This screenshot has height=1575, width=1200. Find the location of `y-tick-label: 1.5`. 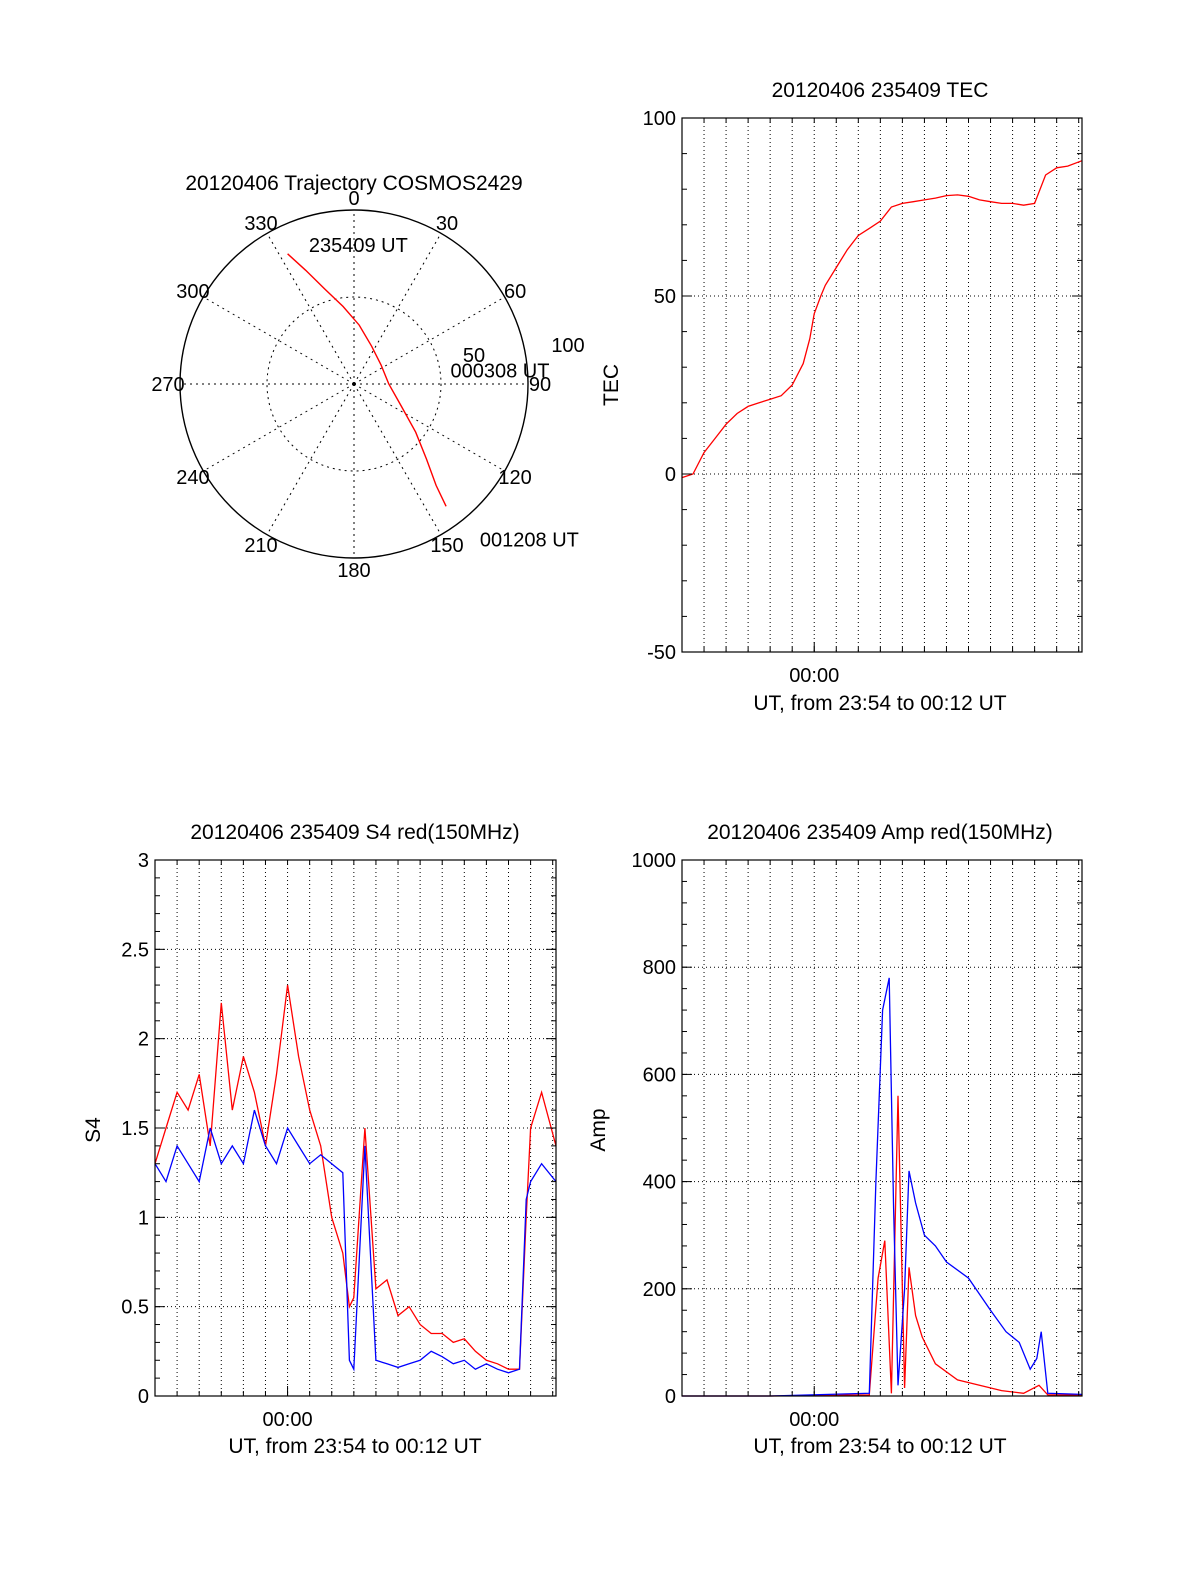

y-tick-label: 1.5 is located at coordinates (135, 1129).